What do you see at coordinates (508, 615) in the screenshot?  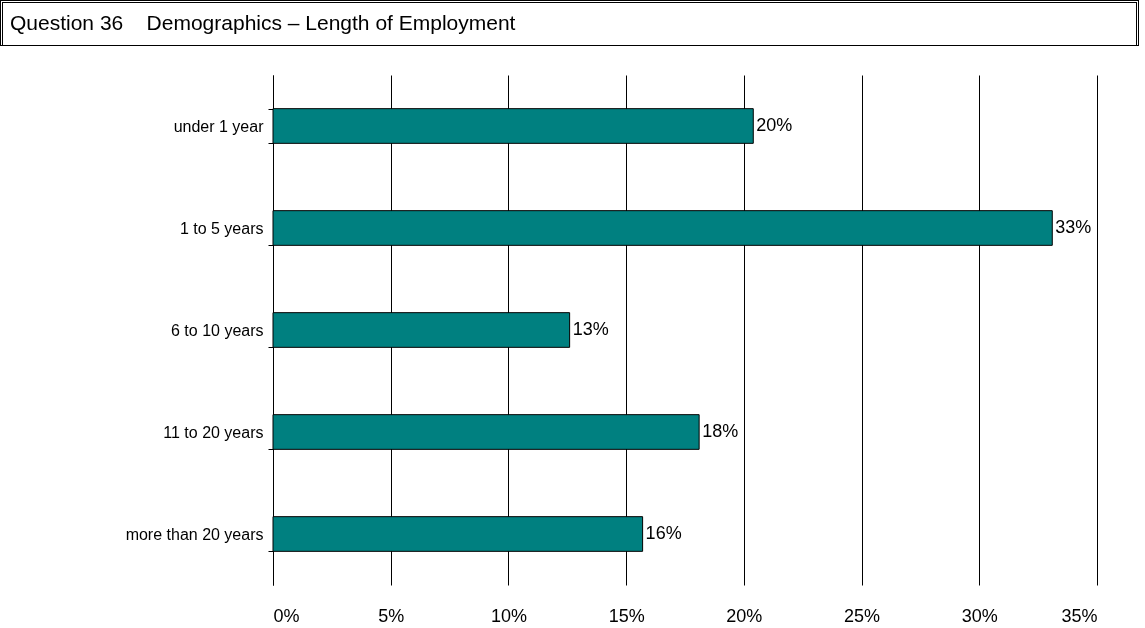 I see `x-tick-label: 10%` at bounding box center [508, 615].